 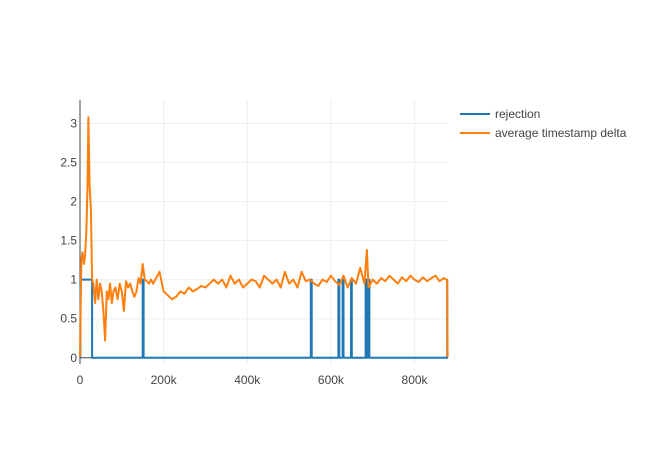 I want to click on y-axis: 0 0.5 1 1.5 2 2.5 3, so click(x=68, y=240).